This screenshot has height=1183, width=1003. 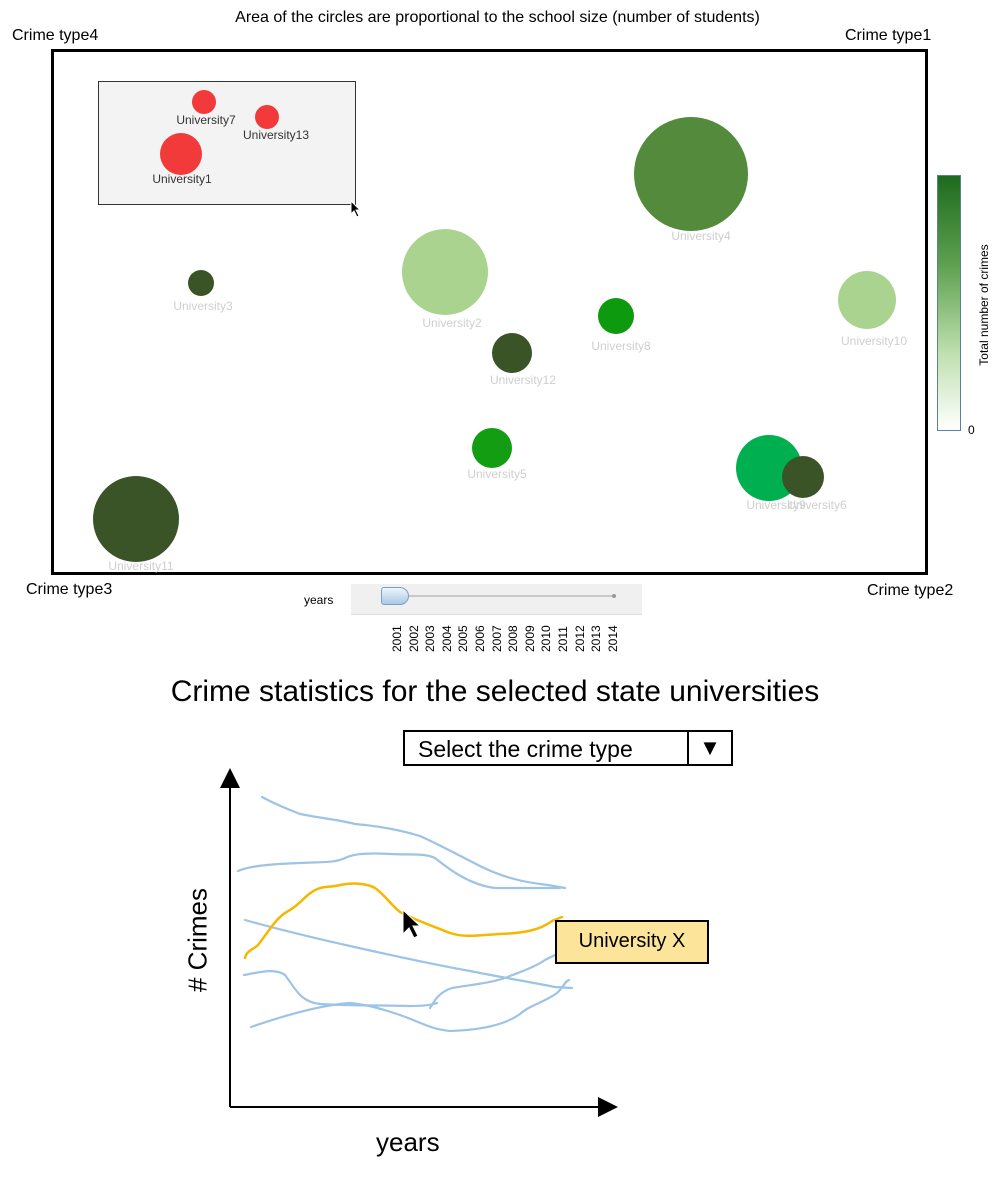 I want to click on color-legend-title: Total number of crimes, so click(x=984, y=305).